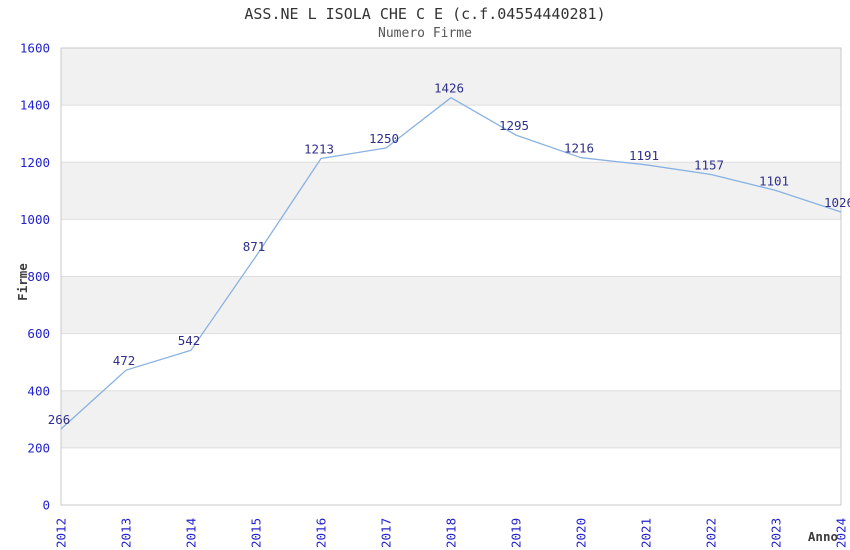 Image resolution: width=850 pixels, height=550 pixels. What do you see at coordinates (384, 138) in the screenshot?
I see `data-point-label: 1250` at bounding box center [384, 138].